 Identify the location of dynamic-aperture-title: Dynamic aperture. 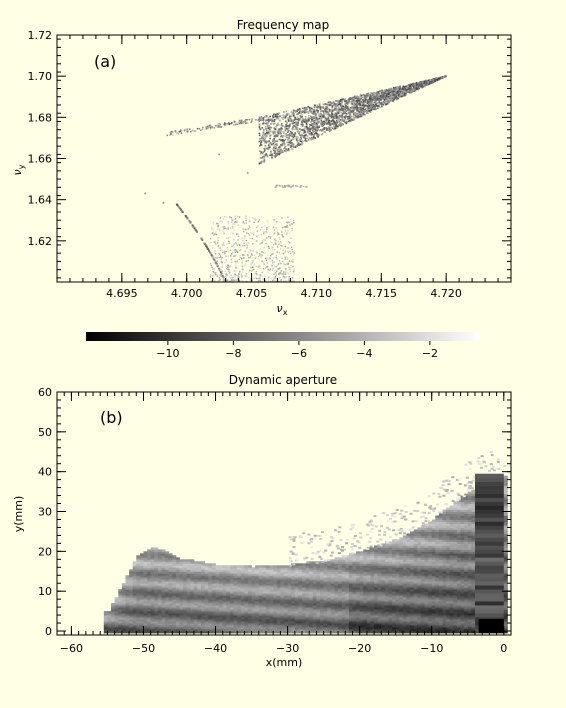
(283, 380).